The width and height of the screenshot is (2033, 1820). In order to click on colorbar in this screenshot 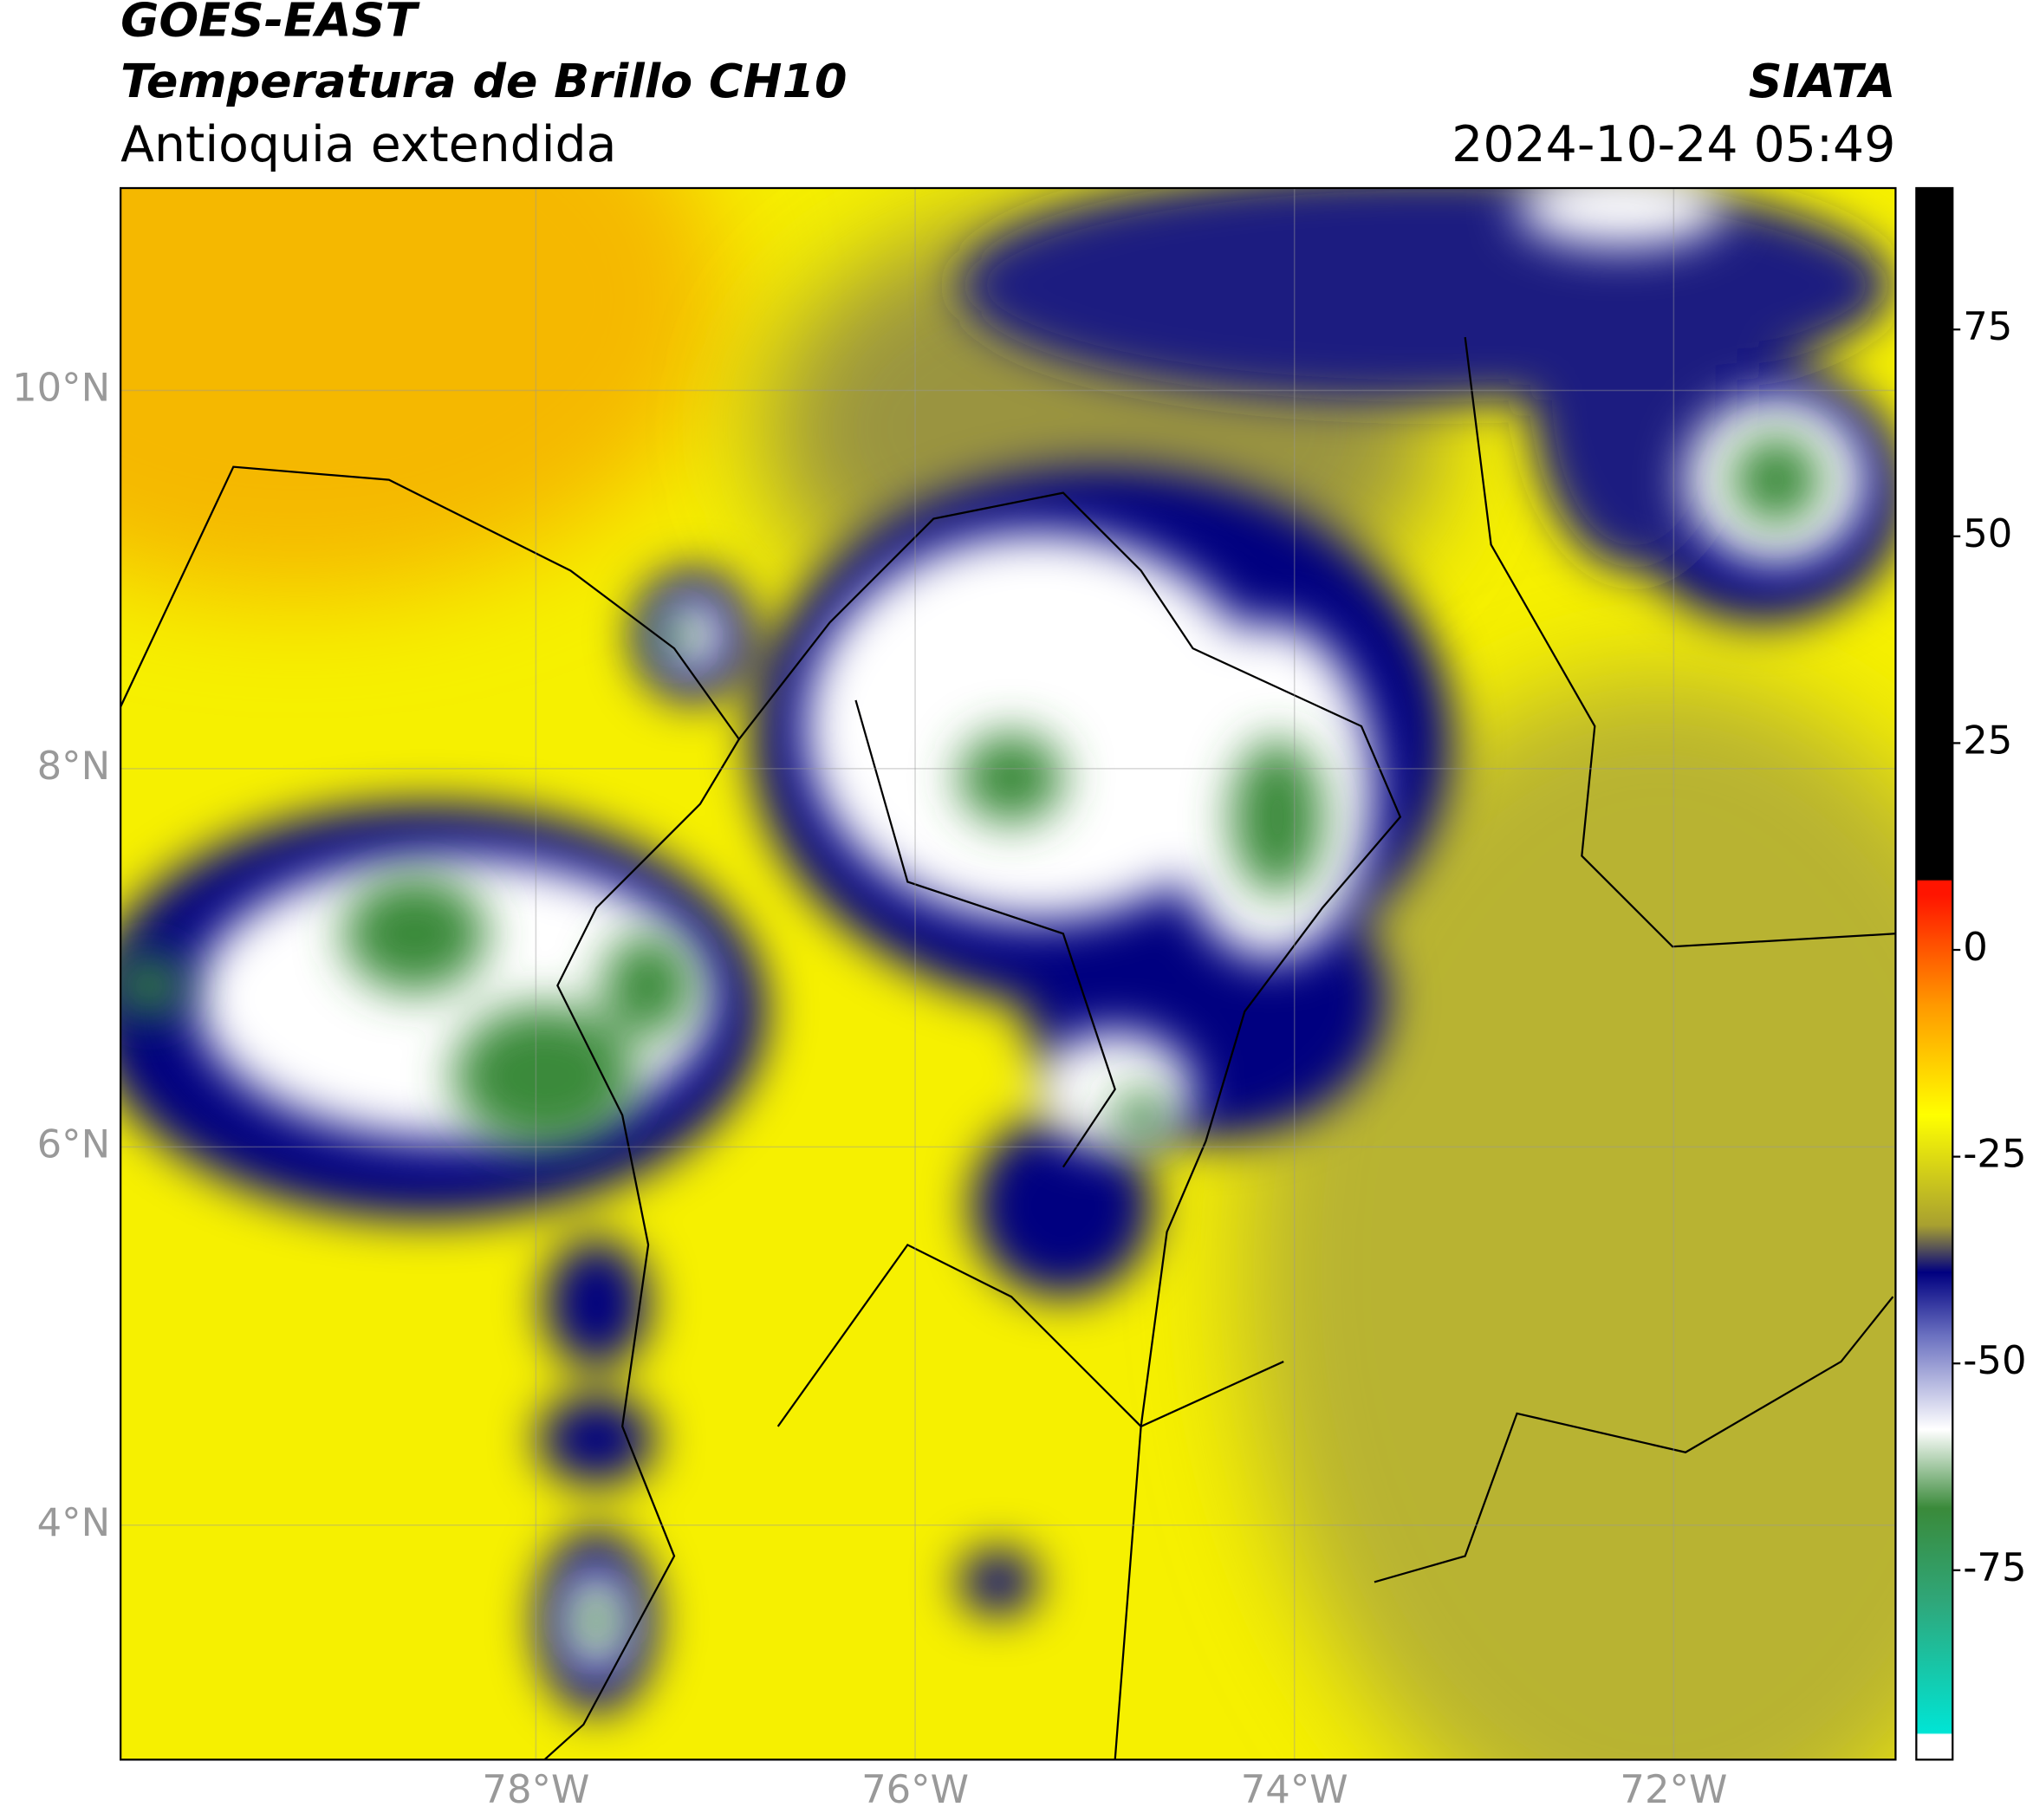, I will do `click(1934, 973)`.